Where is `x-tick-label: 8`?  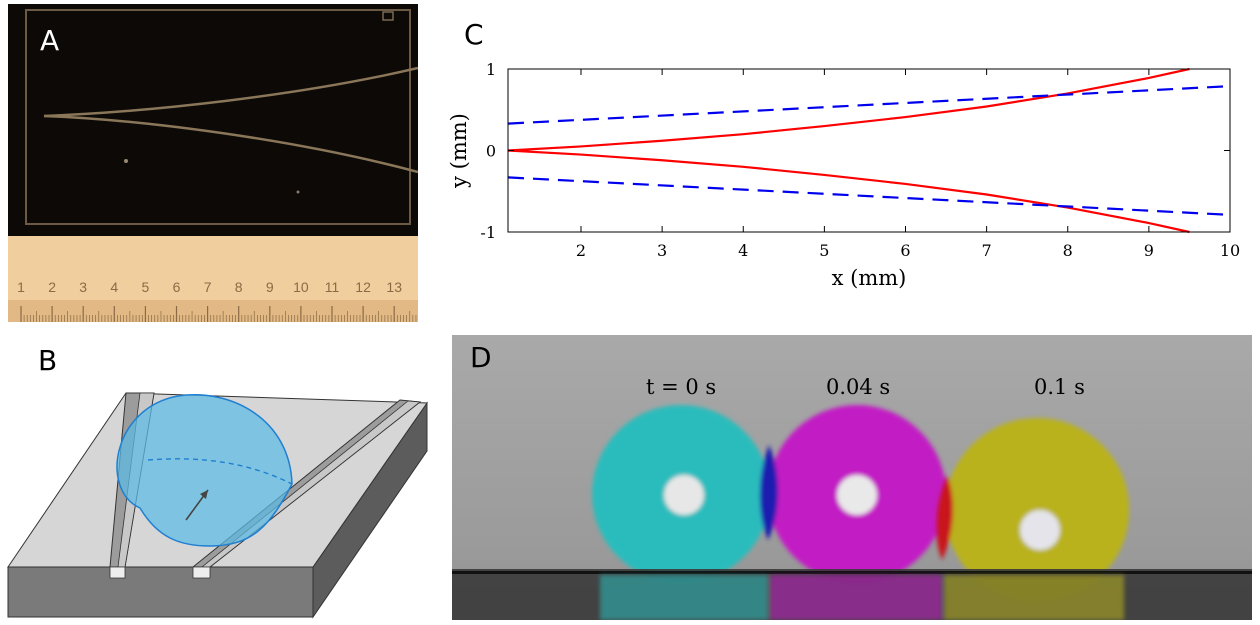
x-tick-label: 8 is located at coordinates (1068, 250).